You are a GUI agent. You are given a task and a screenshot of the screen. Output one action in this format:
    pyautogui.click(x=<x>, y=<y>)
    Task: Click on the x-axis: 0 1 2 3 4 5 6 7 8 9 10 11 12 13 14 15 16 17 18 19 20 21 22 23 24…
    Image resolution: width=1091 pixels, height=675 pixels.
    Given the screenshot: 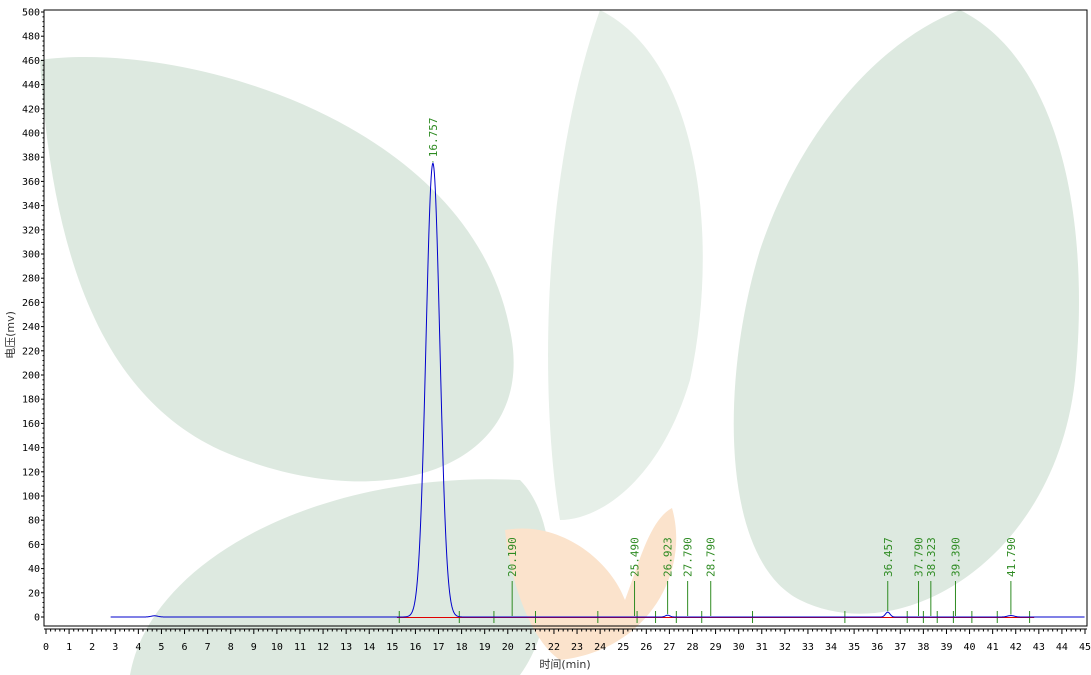 What is the action you would take?
    pyautogui.click(x=567, y=640)
    